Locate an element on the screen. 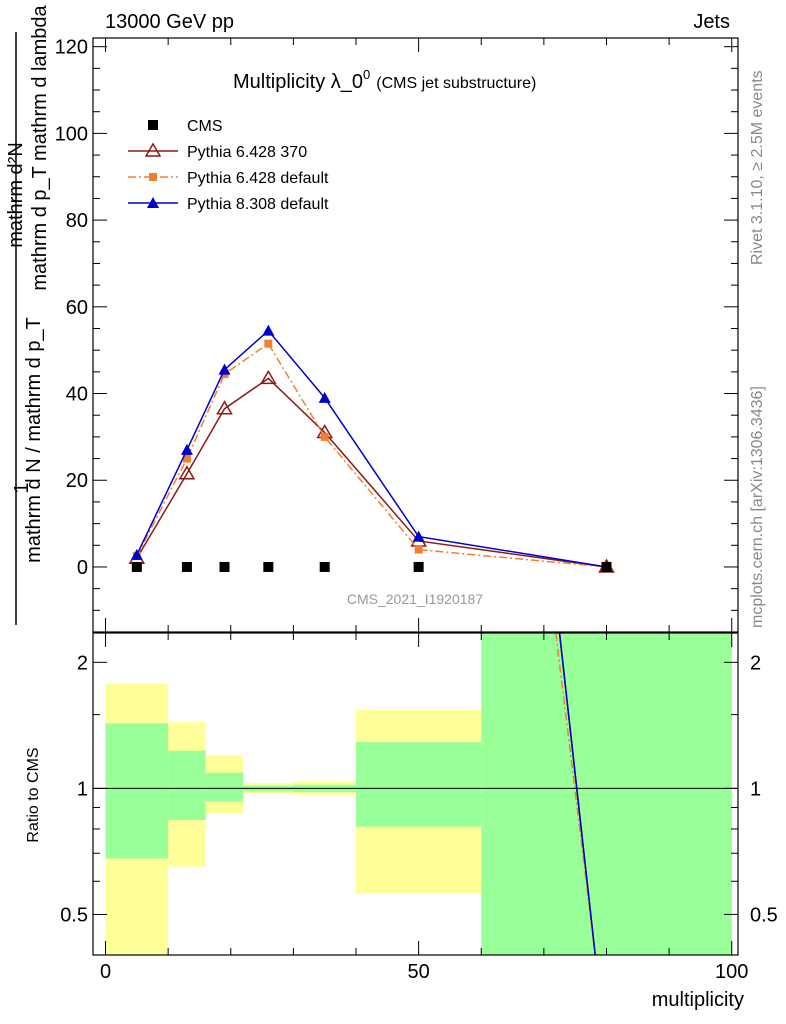 The width and height of the screenshot is (786, 1024). mcplots-label: mcplots.cern.ch [arXiv:1306.3436] is located at coordinates (757, 507).